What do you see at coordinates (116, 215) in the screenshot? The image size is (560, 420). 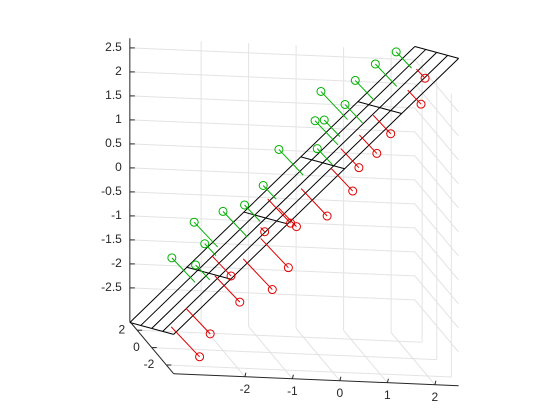 I see `z-tick-label: -1` at bounding box center [116, 215].